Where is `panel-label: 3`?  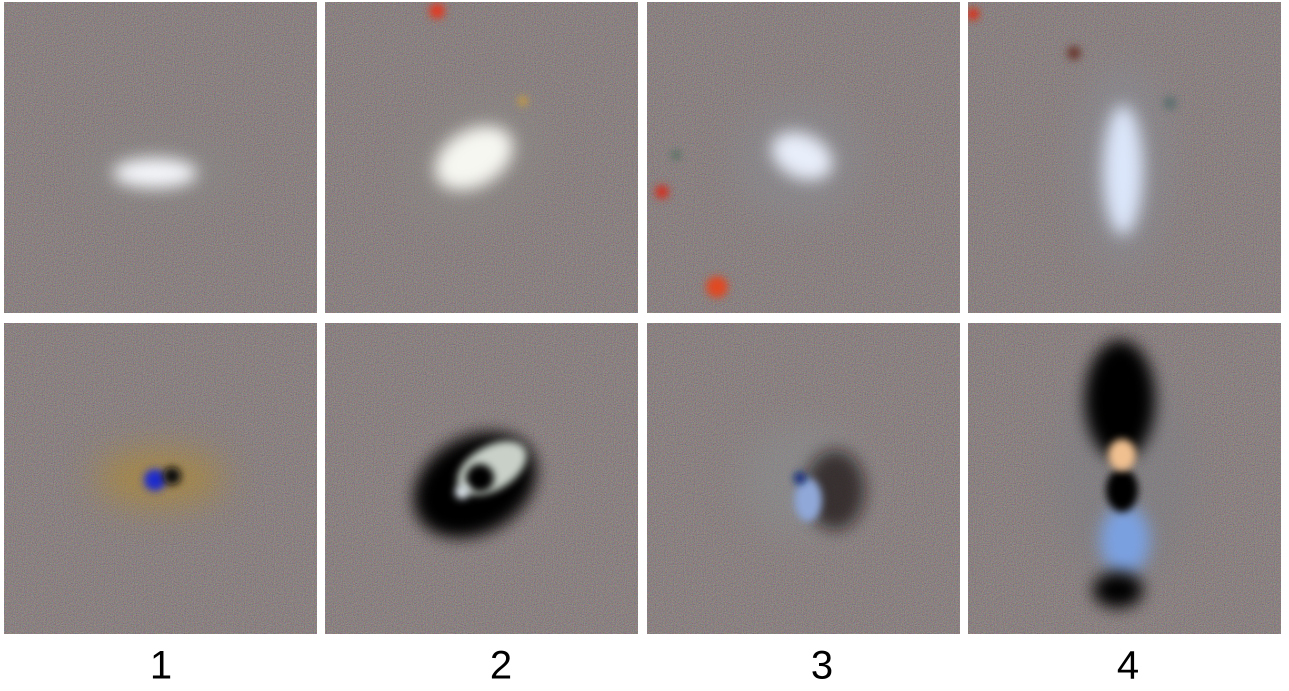 panel-label: 3 is located at coordinates (822, 666).